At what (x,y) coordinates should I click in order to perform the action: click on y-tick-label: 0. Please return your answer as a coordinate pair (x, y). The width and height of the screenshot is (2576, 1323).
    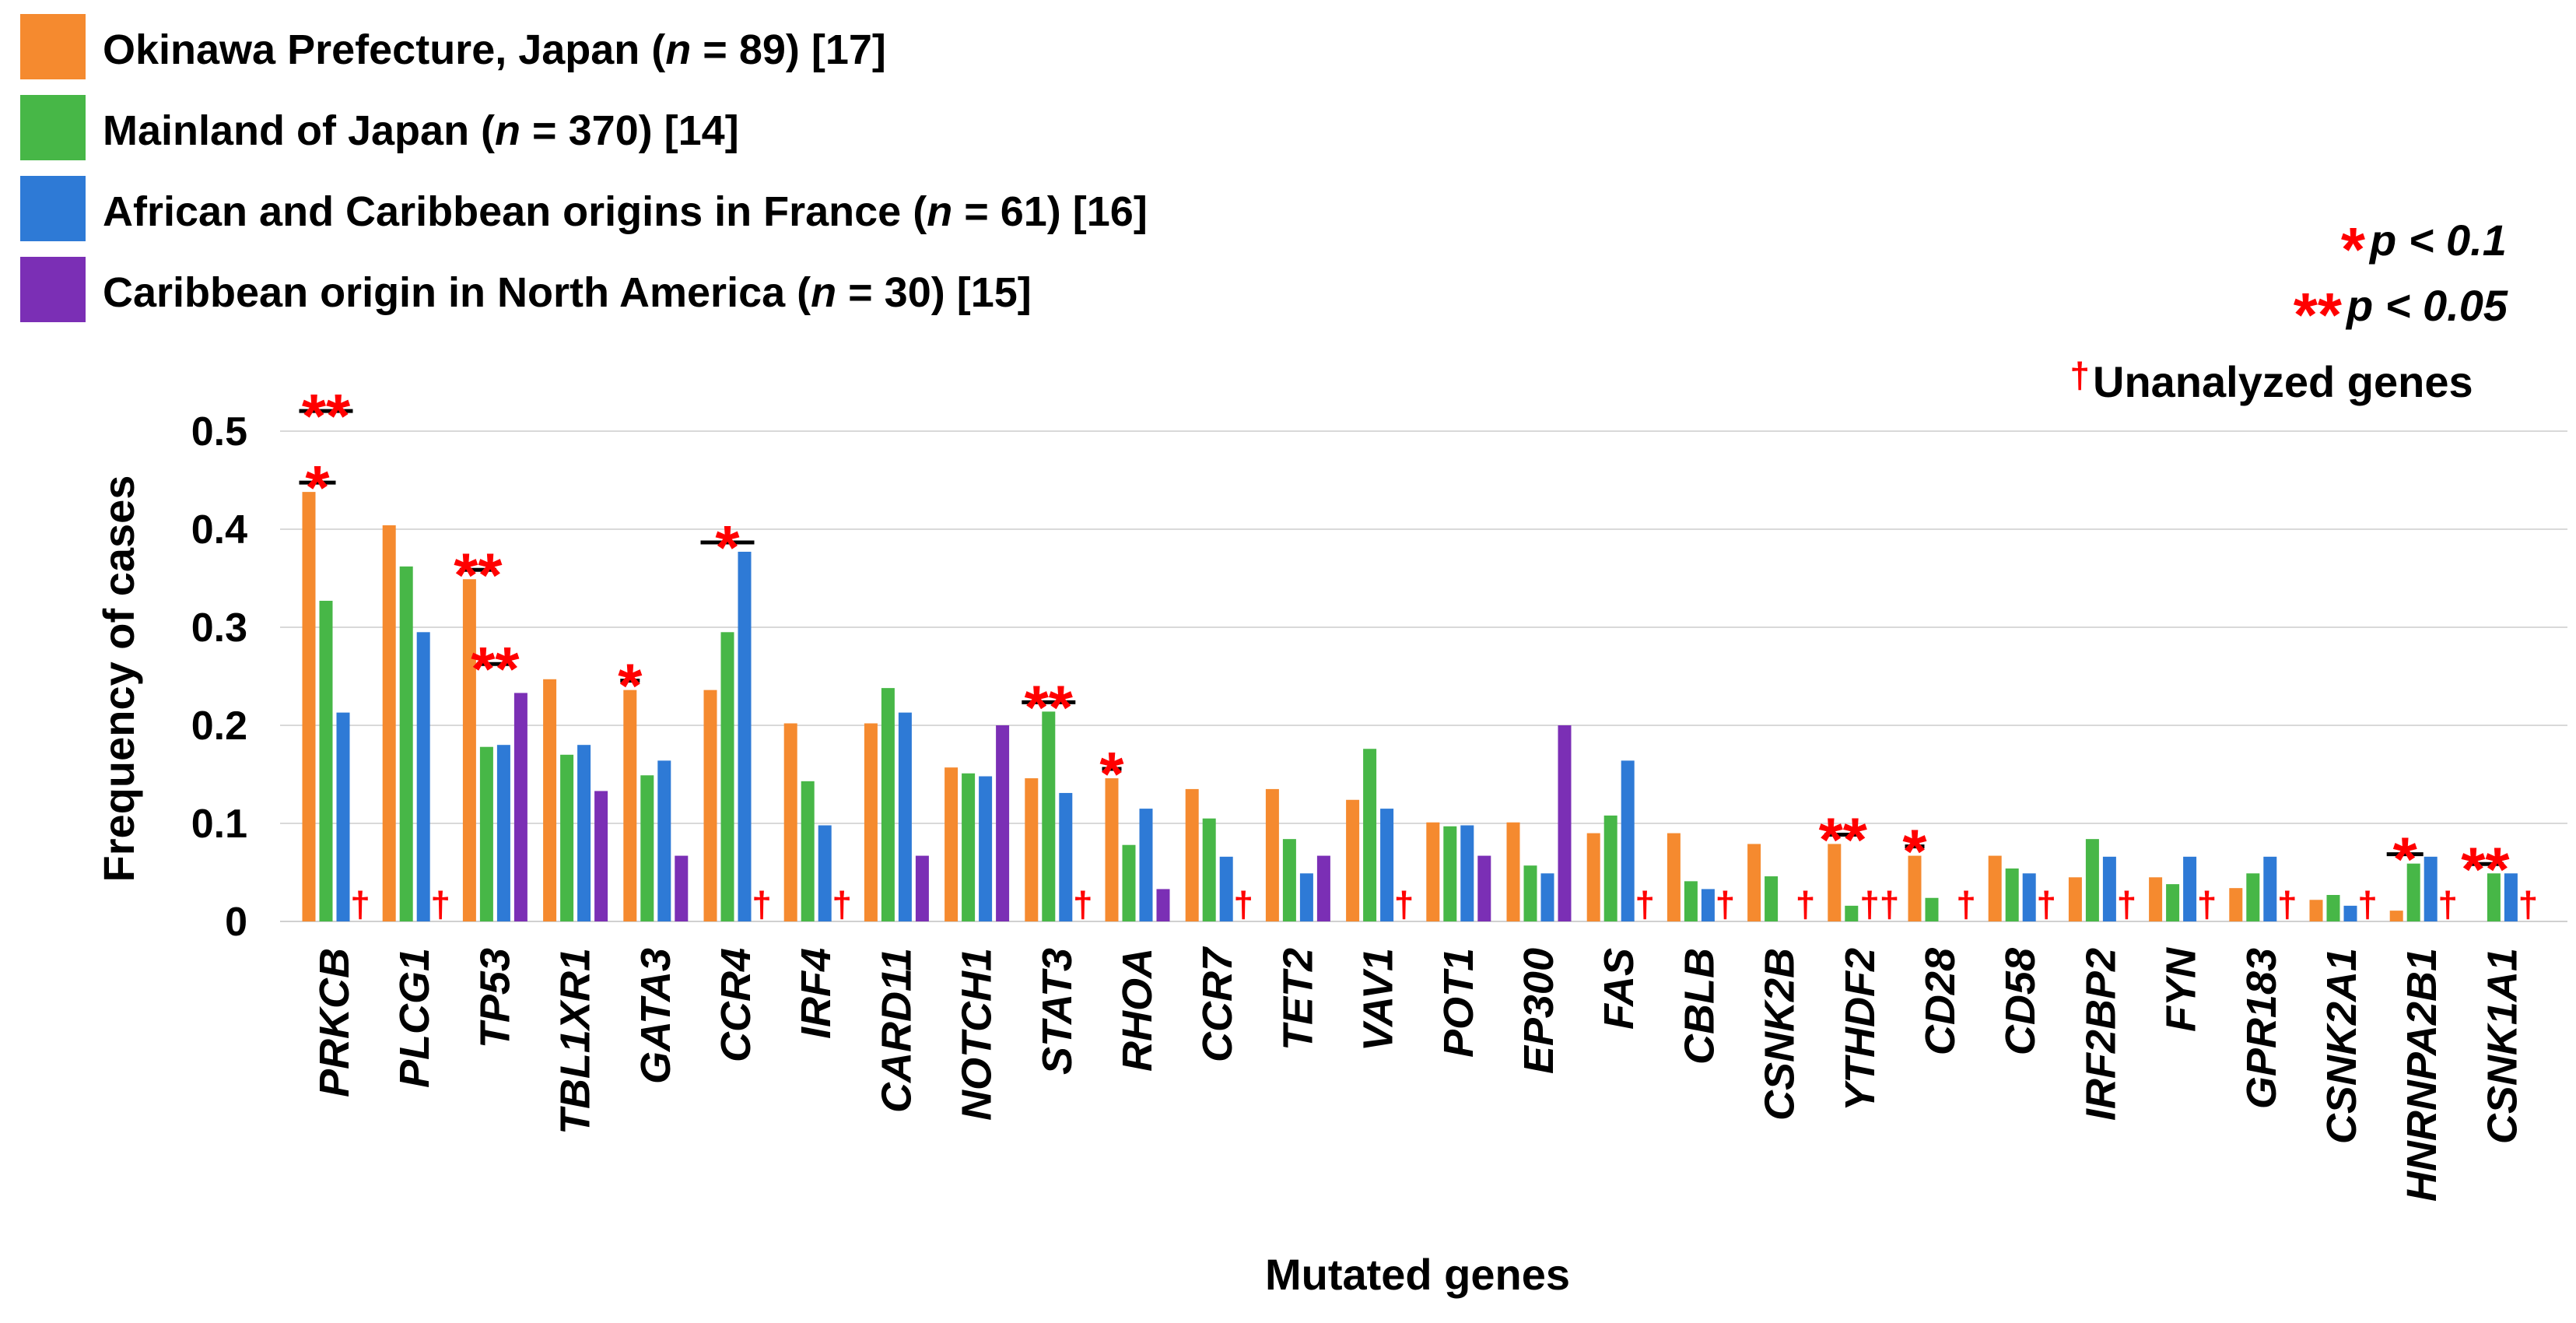
    Looking at the image, I should click on (236, 922).